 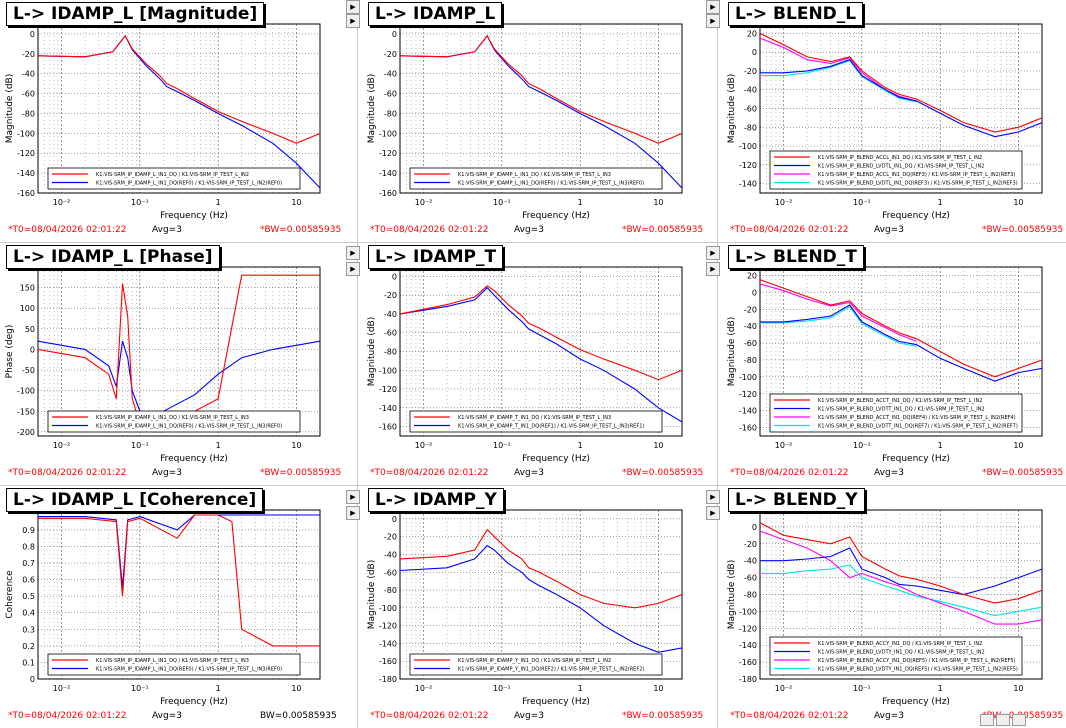 I want to click on chart-title: L-> BLEND_L, so click(x=796, y=14).